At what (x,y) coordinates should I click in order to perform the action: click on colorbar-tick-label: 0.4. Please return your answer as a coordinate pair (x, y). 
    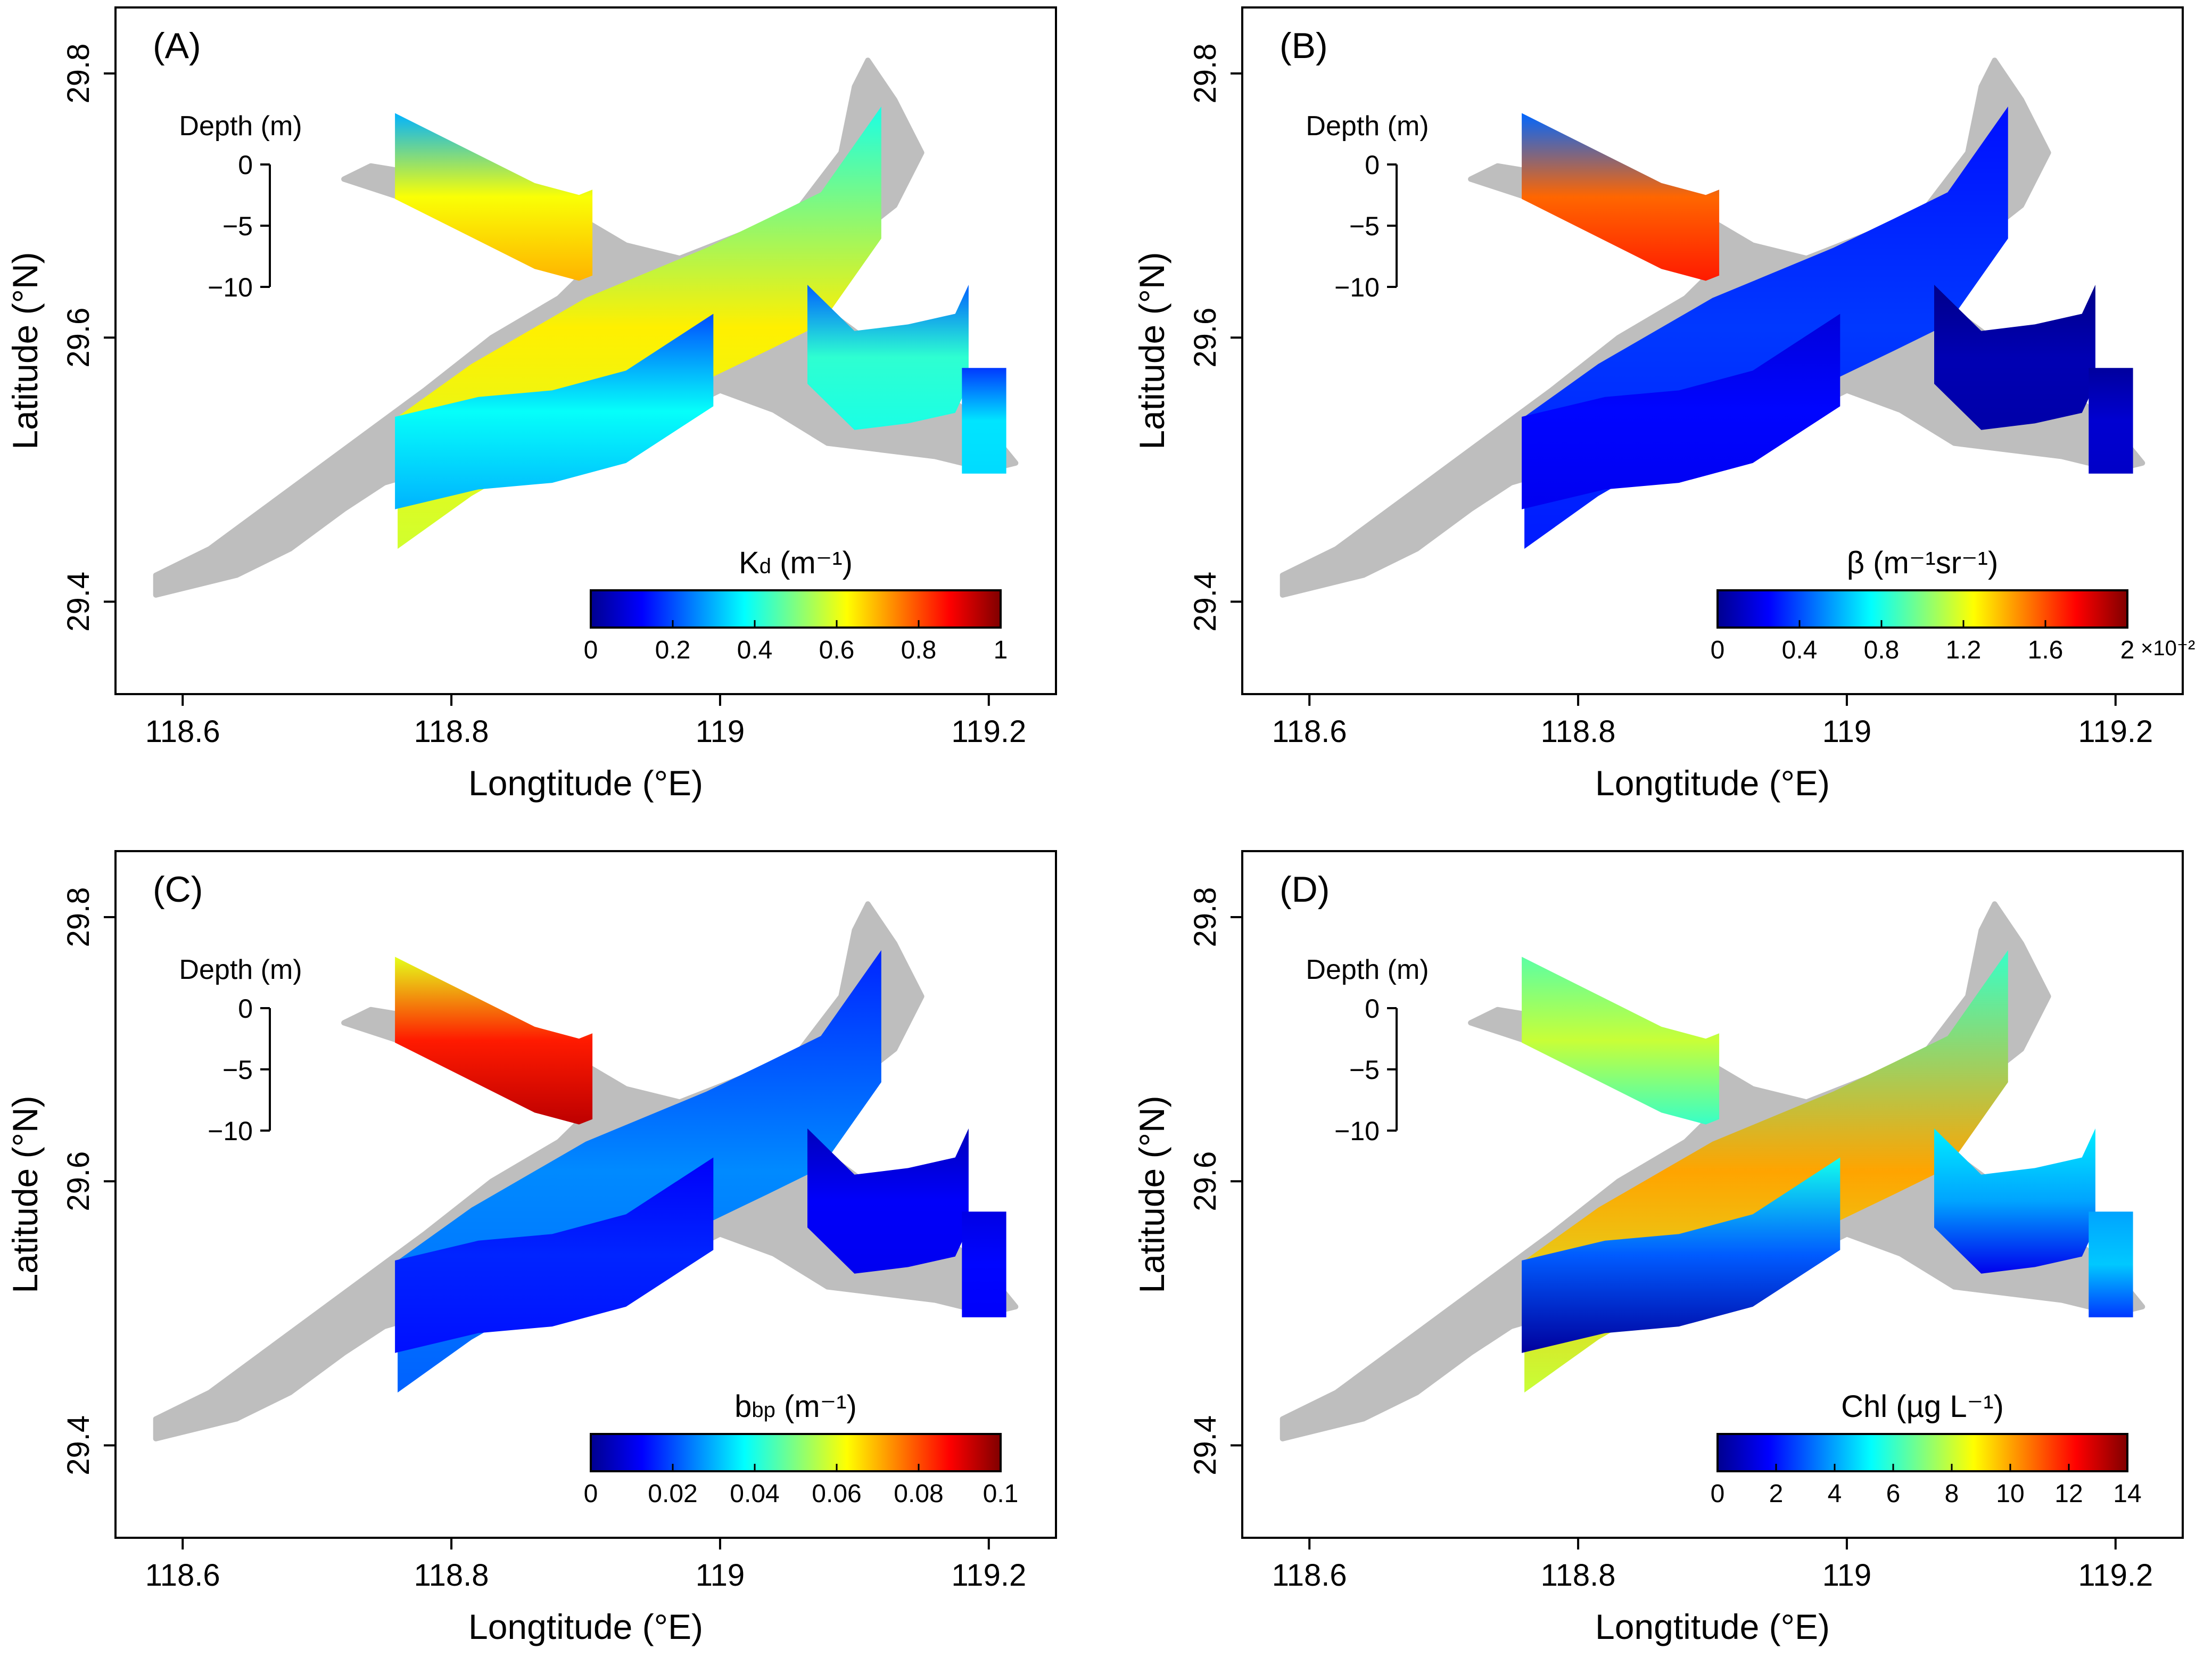
    Looking at the image, I should click on (755, 650).